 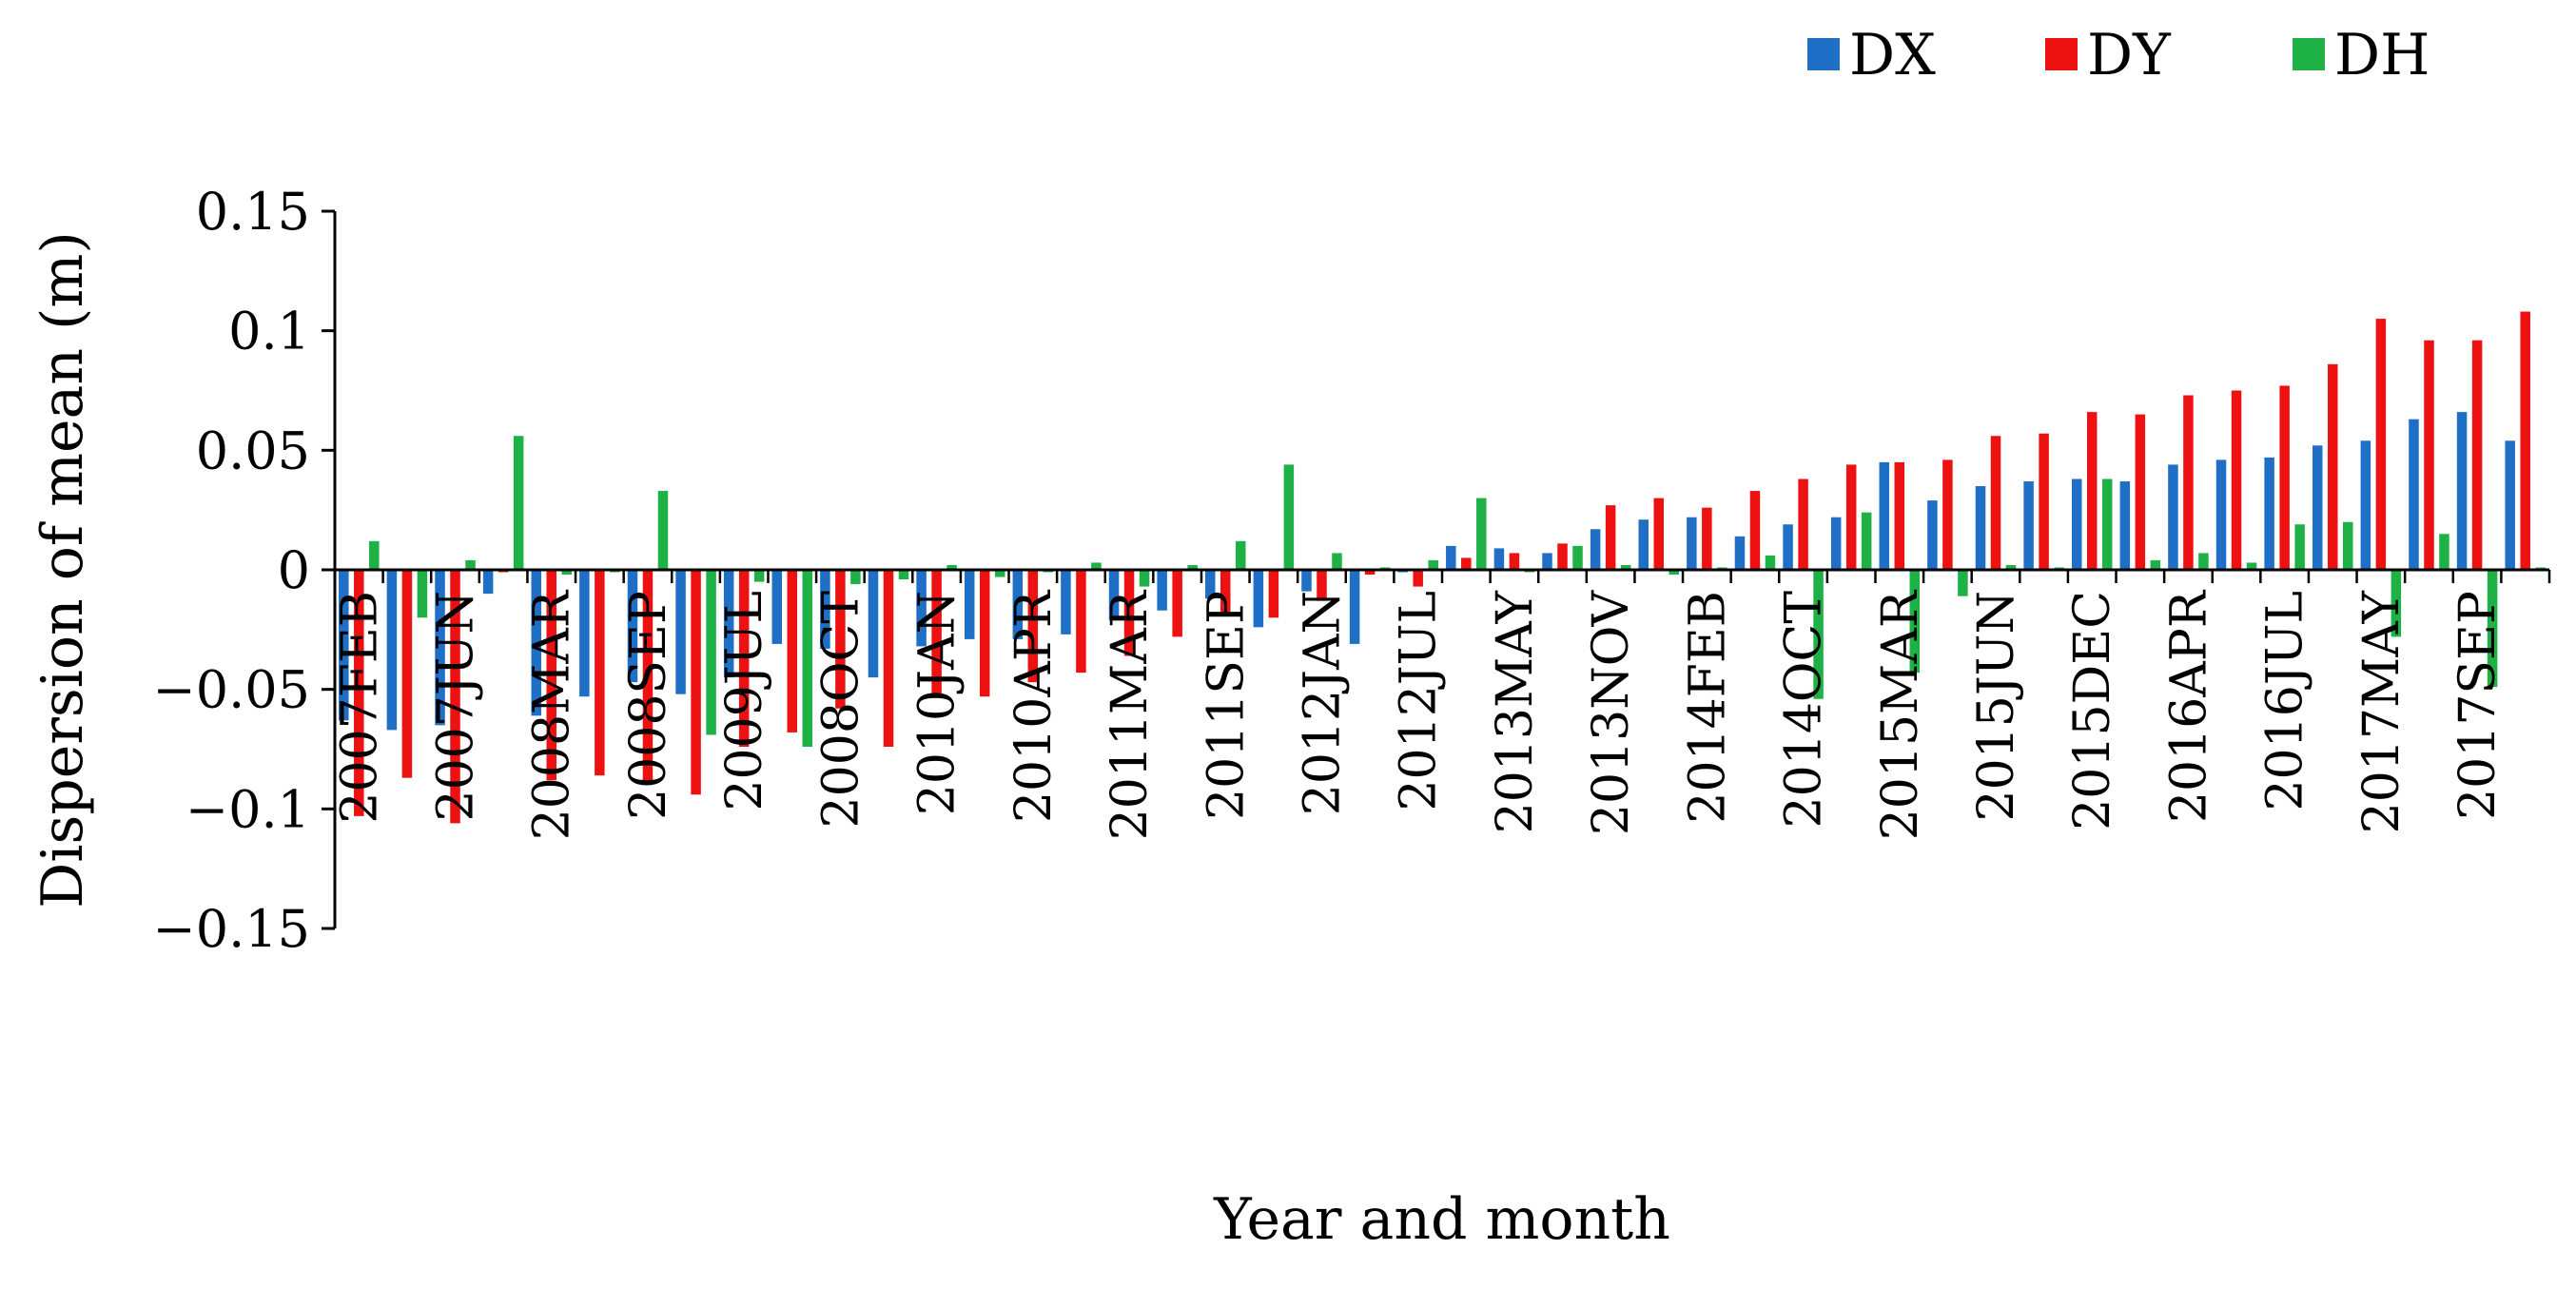 What do you see at coordinates (248, 809) in the screenshot?
I see `y-tick-label: −0.1` at bounding box center [248, 809].